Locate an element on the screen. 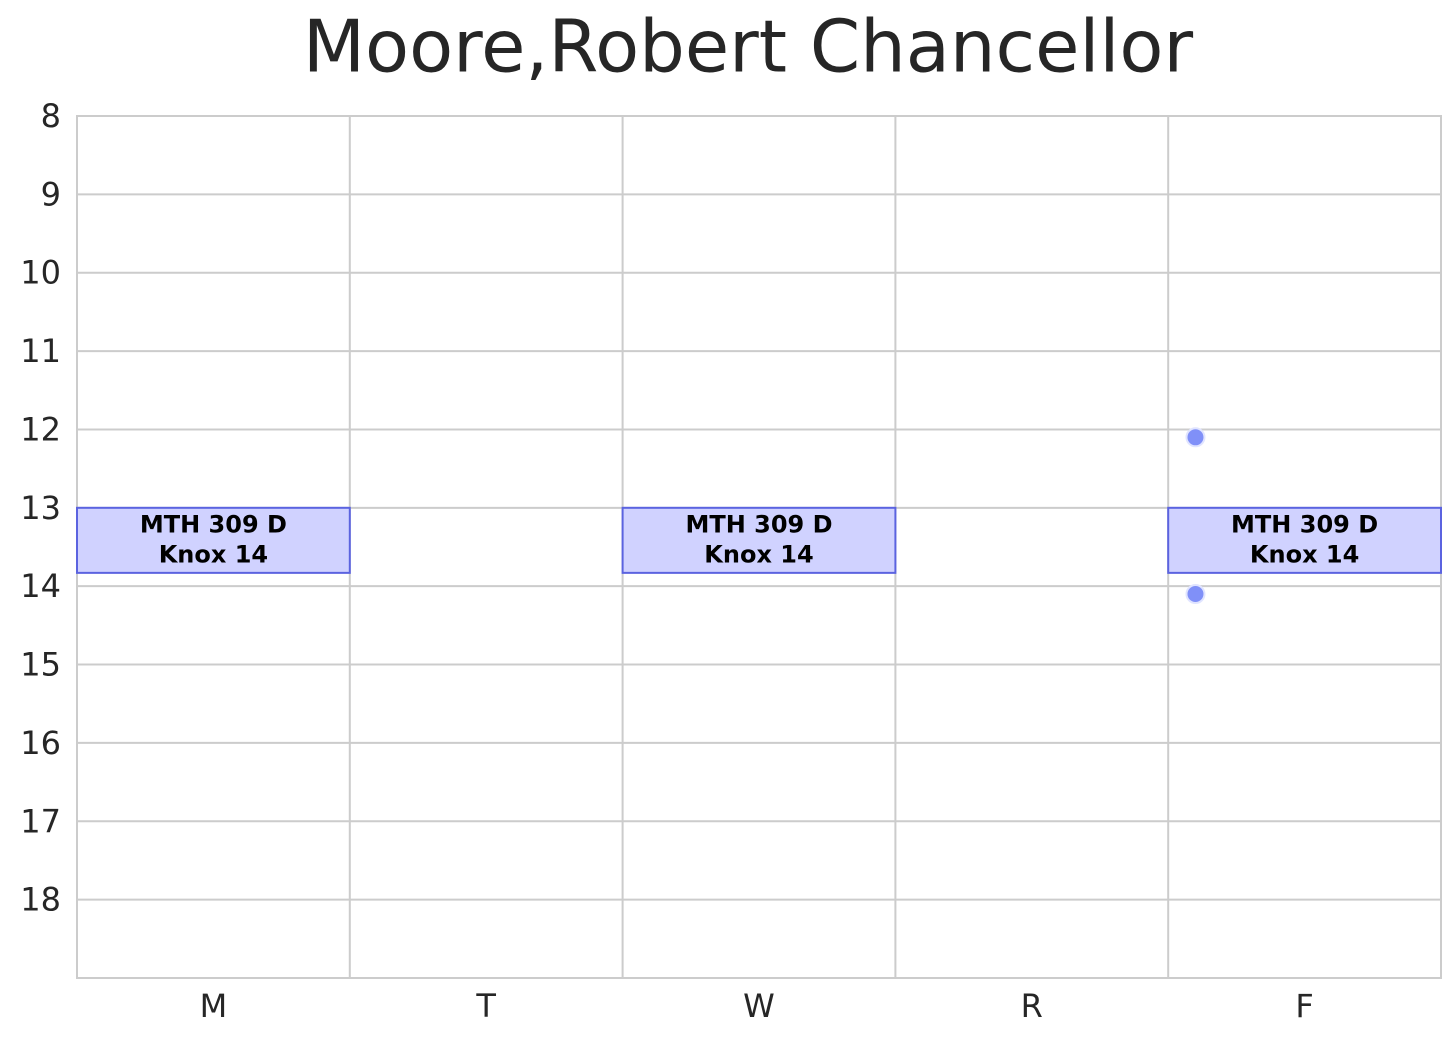 This screenshot has width=1456, height=1040. y-tick-label: 11 is located at coordinates (40, 351).